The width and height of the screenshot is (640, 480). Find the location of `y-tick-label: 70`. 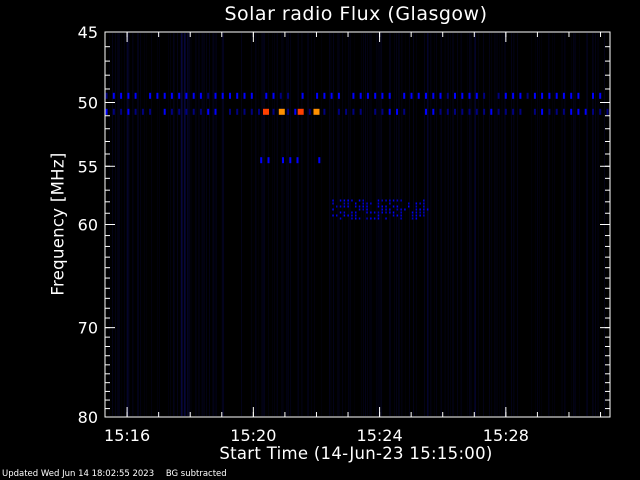

y-tick-label: 70 is located at coordinates (88, 328).